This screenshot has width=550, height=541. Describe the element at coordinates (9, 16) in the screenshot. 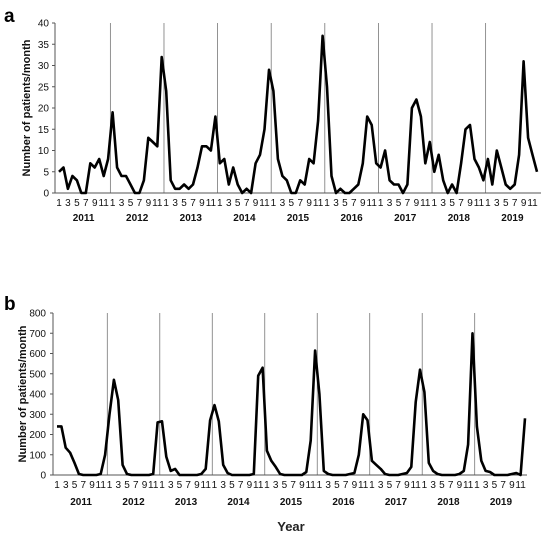

I see `panel-a-label: a` at that location.